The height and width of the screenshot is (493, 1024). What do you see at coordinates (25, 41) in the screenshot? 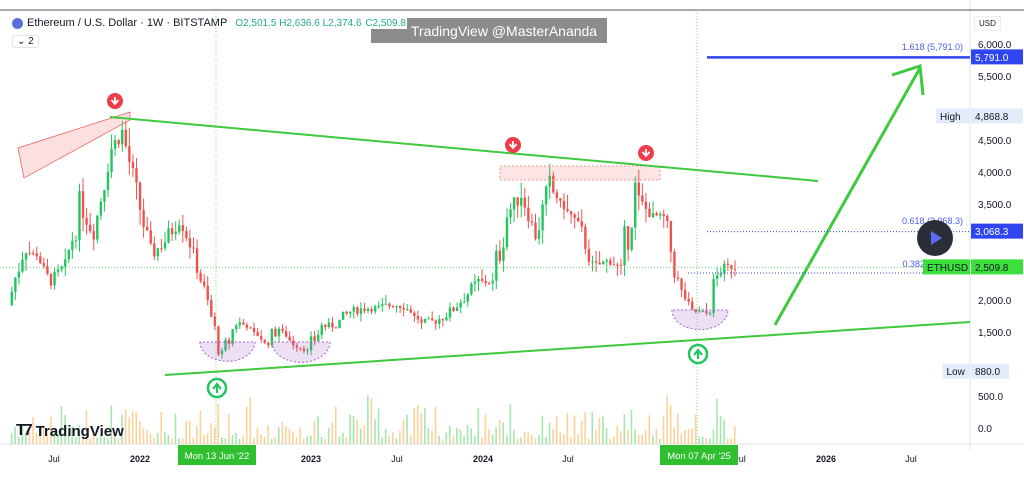
I see `legend-toggle-button: ⌄ 2` at bounding box center [25, 41].